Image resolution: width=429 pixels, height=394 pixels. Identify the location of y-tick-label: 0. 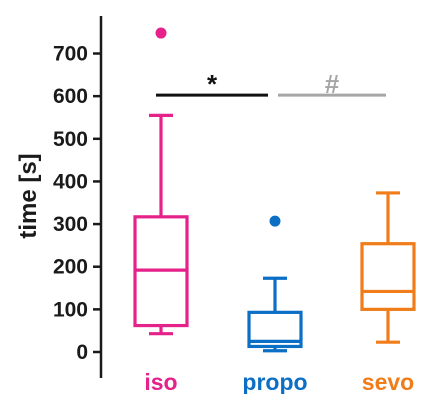
(82, 352).